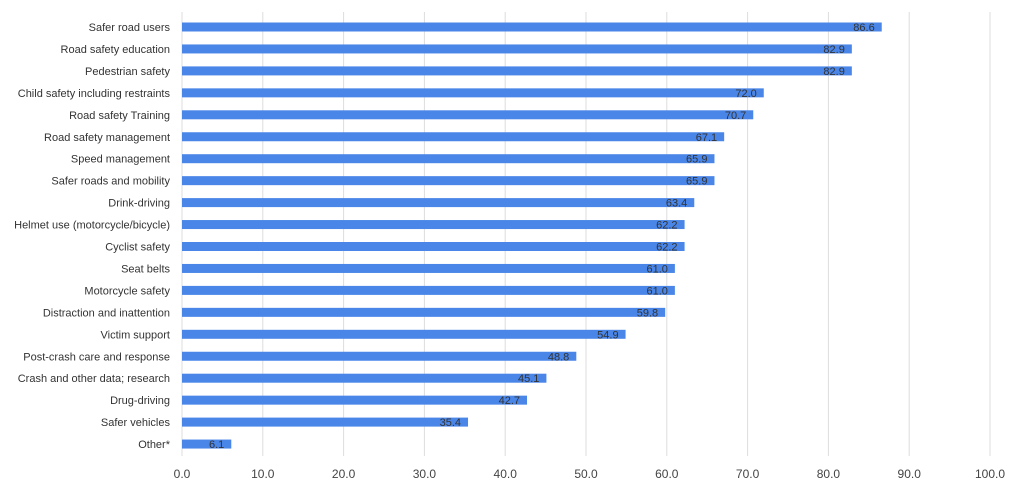 This screenshot has width=1024, height=492. What do you see at coordinates (110, 182) in the screenshot?
I see `category-label: Safer roads and mobility` at bounding box center [110, 182].